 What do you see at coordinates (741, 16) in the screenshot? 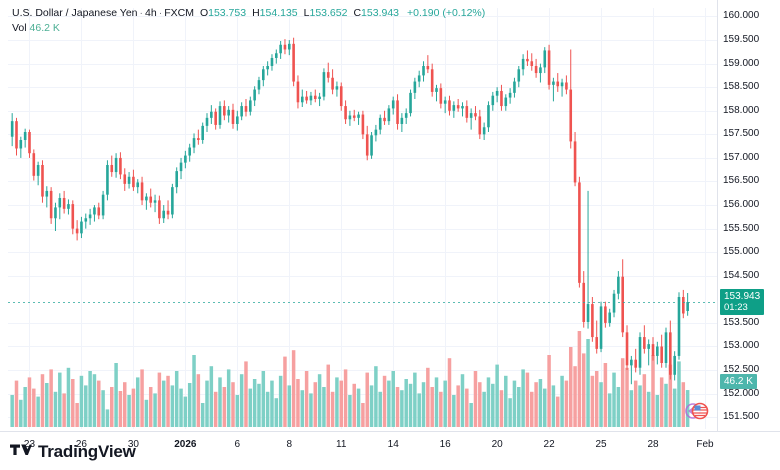
I see `price-tick-160.000: 160.000` at bounding box center [741, 16].